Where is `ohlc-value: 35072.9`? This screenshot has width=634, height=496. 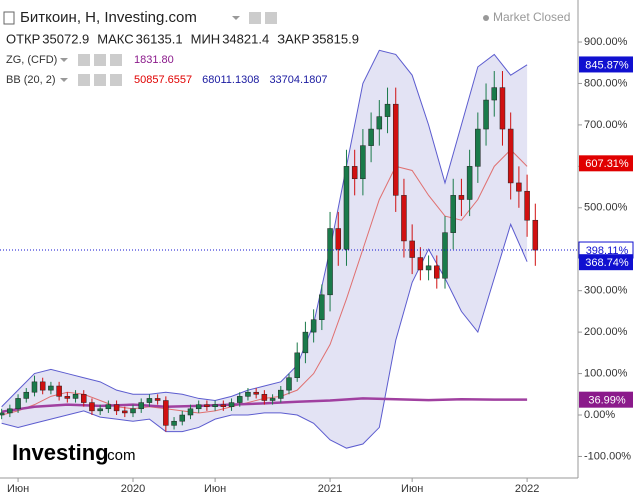
ohlc-value: 35072.9 is located at coordinates (65, 38).